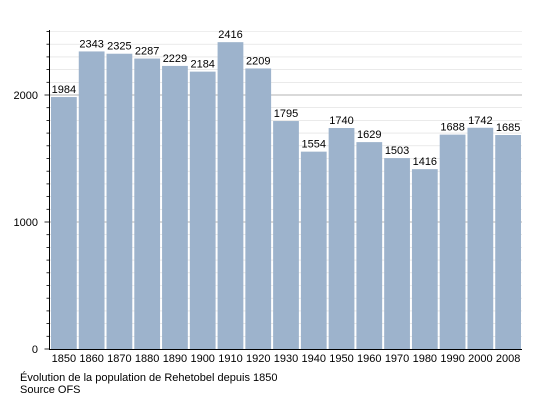 The width and height of the screenshot is (550, 400). Describe the element at coordinates (452, 359) in the screenshot. I see `x-tick-1990: 1990` at that location.